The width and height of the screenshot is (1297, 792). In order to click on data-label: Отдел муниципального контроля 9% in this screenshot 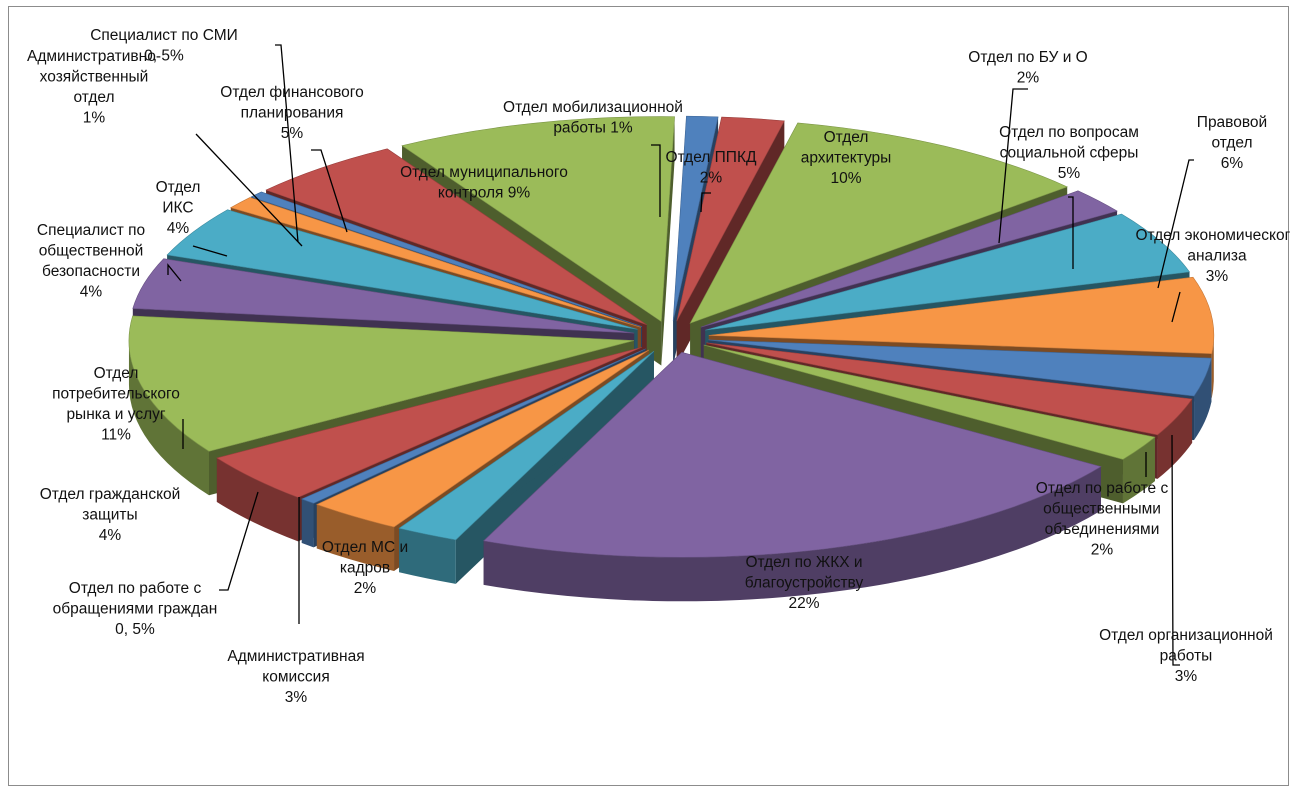, I will do `click(484, 183)`.